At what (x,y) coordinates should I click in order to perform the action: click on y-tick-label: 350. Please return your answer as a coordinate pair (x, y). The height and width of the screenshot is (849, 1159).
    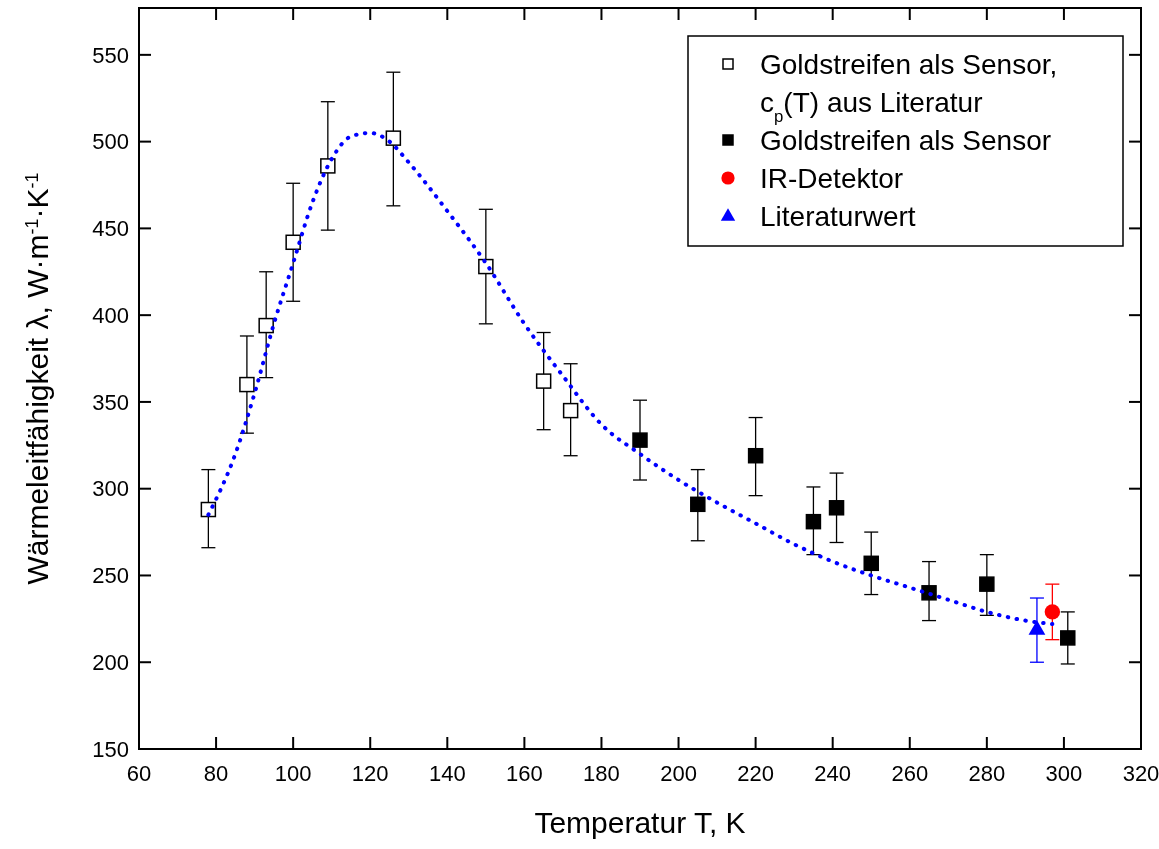
    Looking at the image, I should click on (110, 402).